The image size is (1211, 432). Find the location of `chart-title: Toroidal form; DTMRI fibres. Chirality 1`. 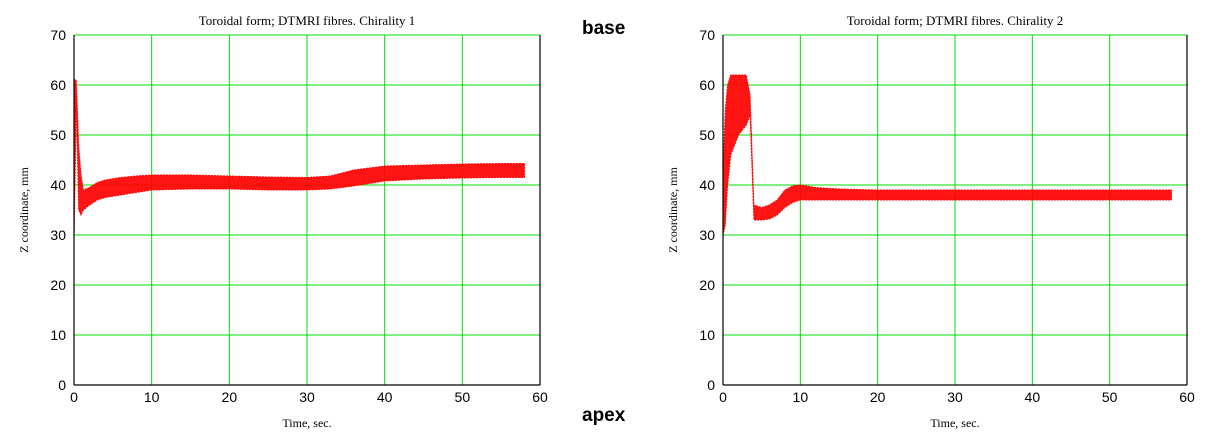

chart-title: Toroidal form; DTMRI fibres. Chirality 1 is located at coordinates (307, 20).